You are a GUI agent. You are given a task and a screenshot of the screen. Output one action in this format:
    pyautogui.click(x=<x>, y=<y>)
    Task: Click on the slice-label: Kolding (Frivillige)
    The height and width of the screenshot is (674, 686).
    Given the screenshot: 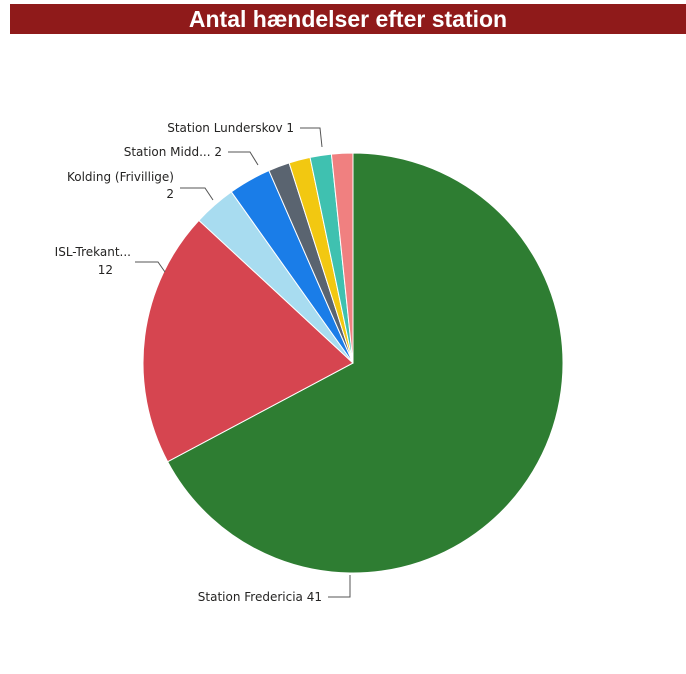 What is the action you would take?
    pyautogui.click(x=120, y=177)
    